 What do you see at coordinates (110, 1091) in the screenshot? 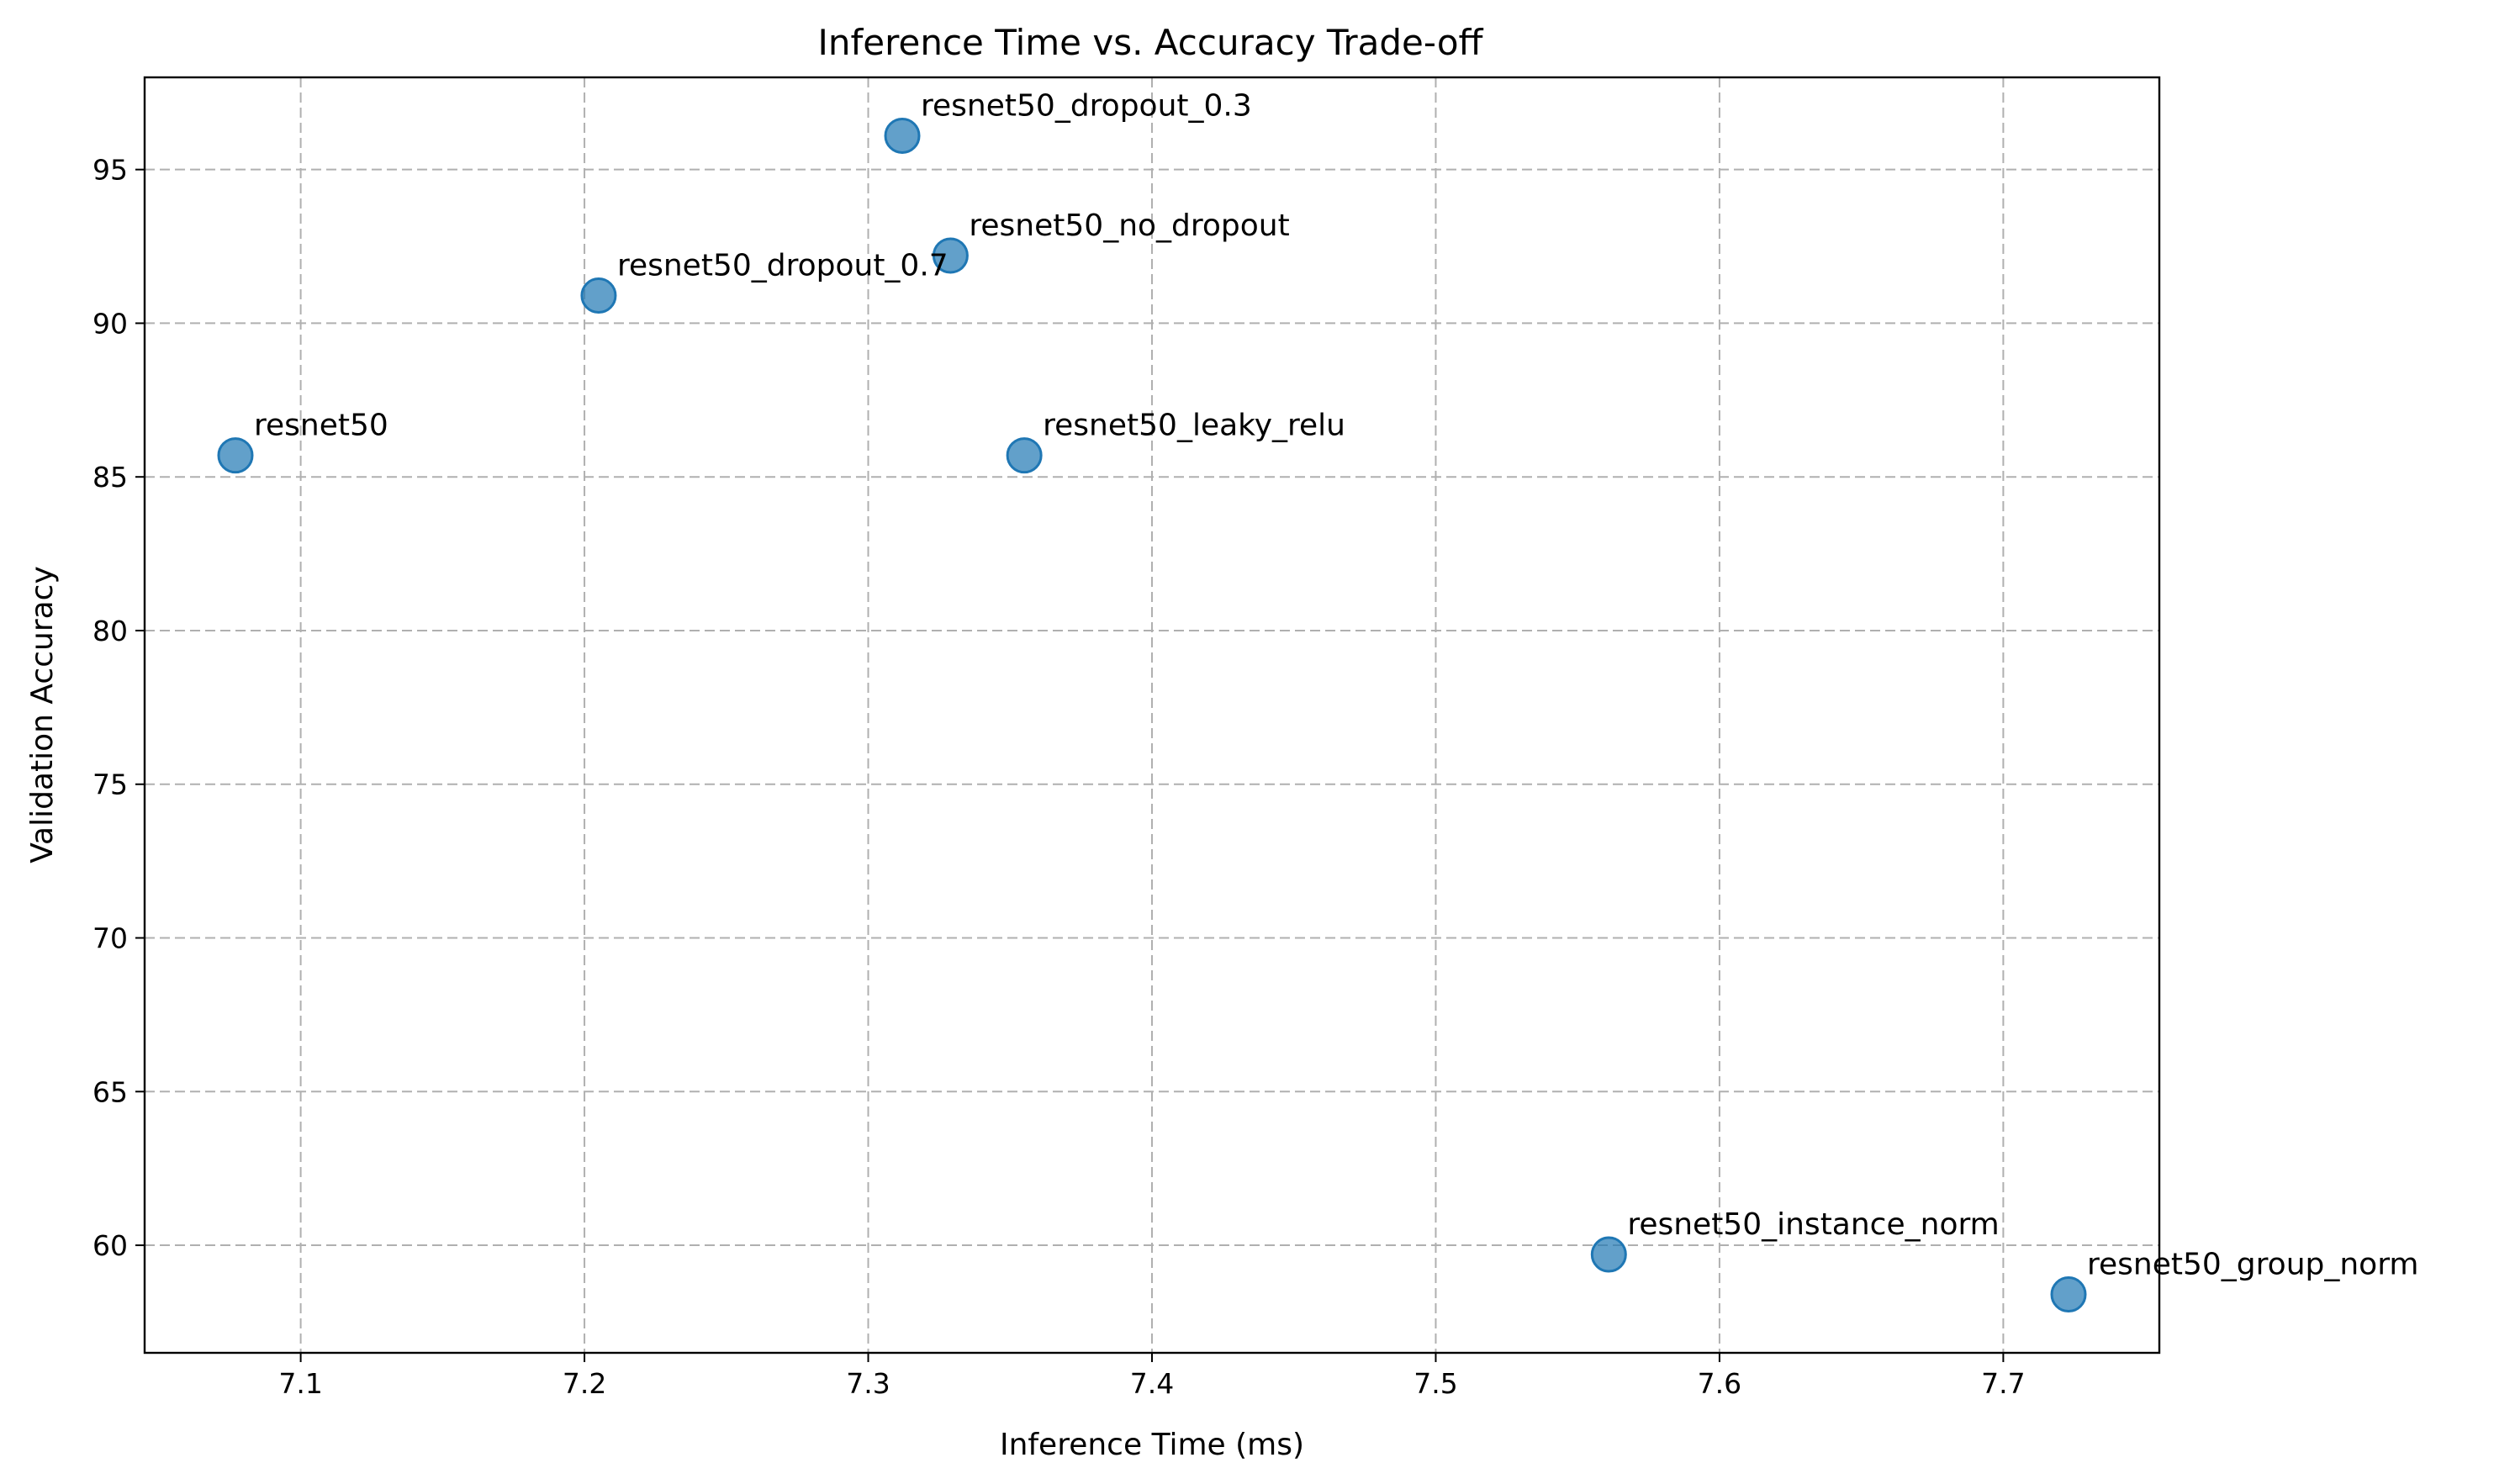
I see `y-tick-label: 65` at bounding box center [110, 1091].